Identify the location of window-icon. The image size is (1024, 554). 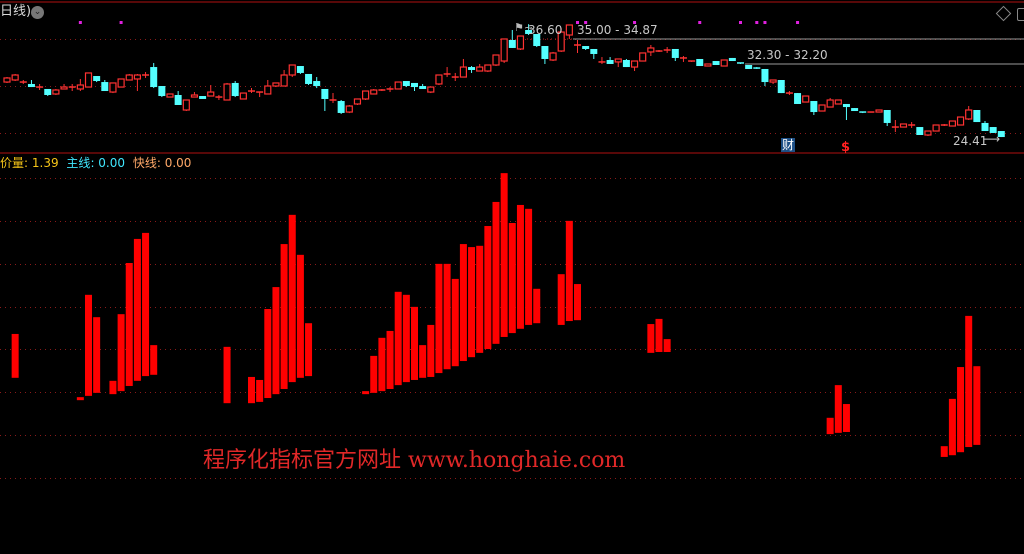
(1020, 14).